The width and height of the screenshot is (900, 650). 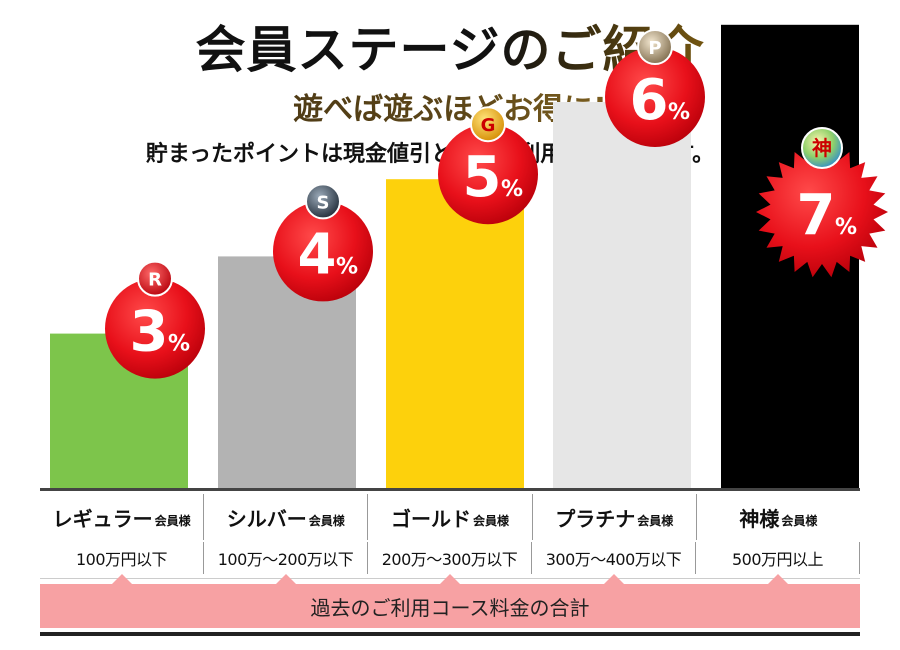 What do you see at coordinates (102, 518) in the screenshot?
I see `tier-name: レギュラー` at bounding box center [102, 518].